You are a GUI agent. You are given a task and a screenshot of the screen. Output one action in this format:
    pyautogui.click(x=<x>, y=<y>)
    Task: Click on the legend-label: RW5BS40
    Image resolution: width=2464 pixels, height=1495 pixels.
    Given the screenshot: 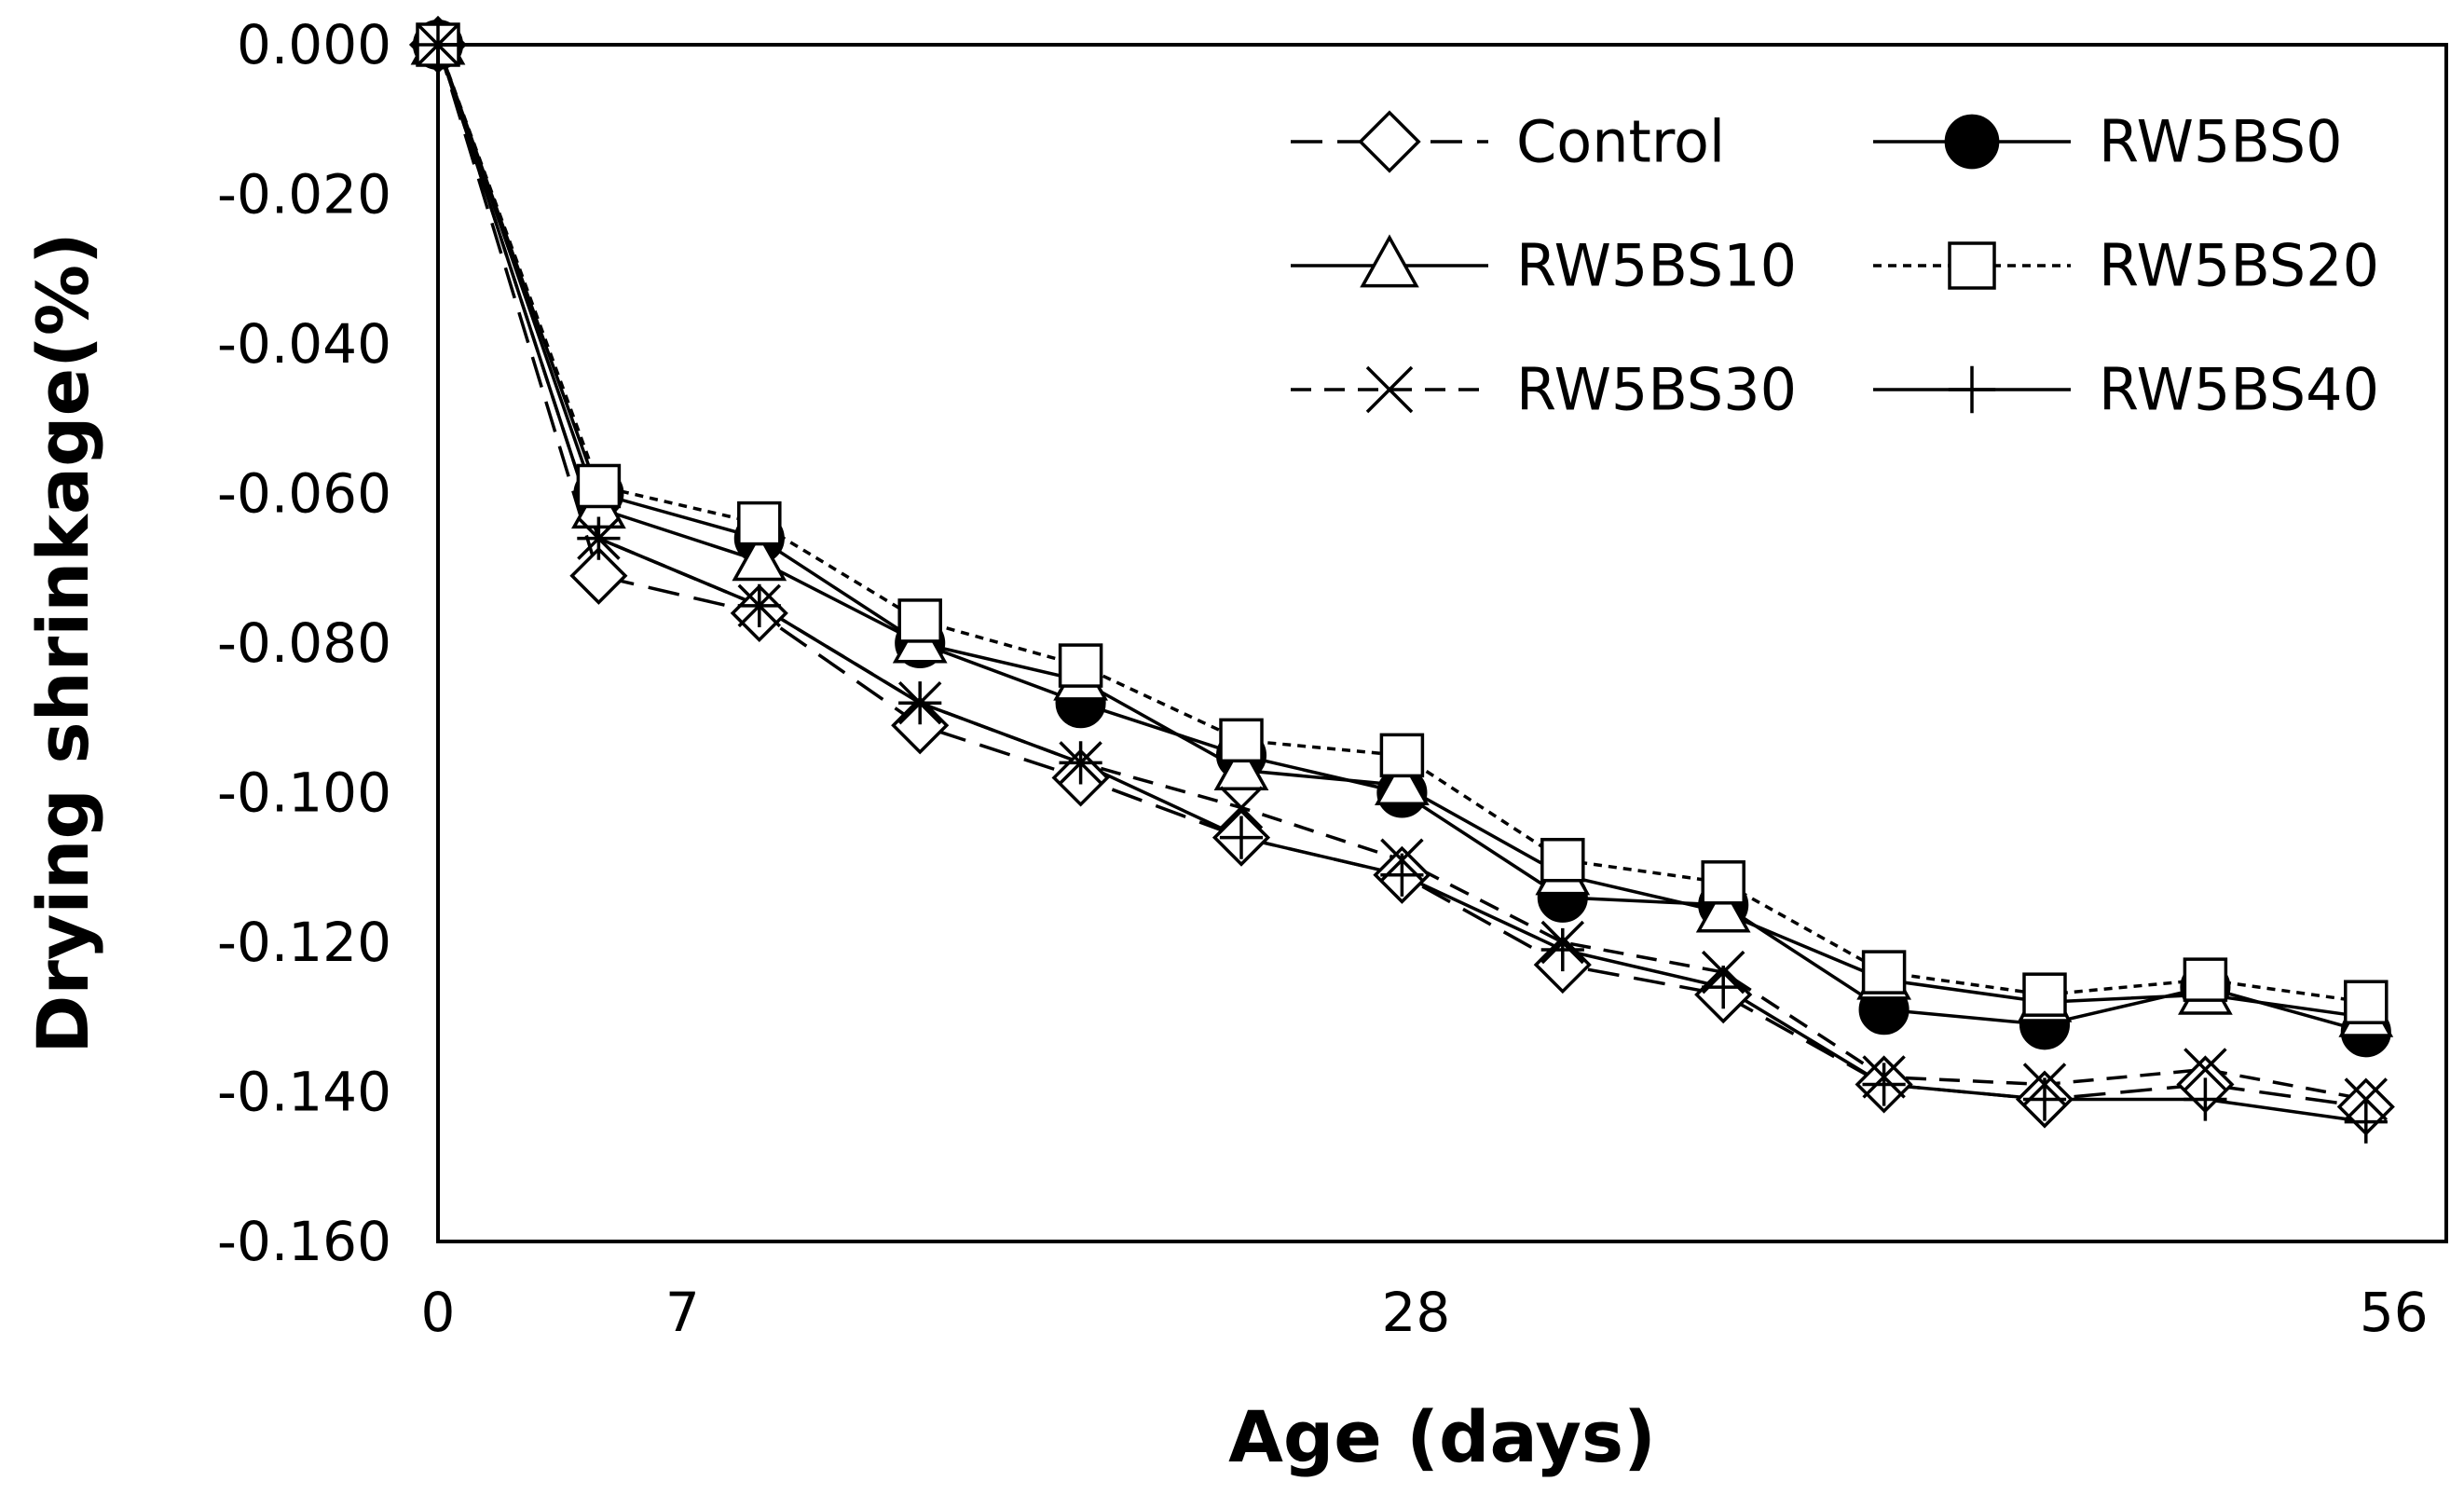 What is the action you would take?
    pyautogui.click(x=2239, y=390)
    